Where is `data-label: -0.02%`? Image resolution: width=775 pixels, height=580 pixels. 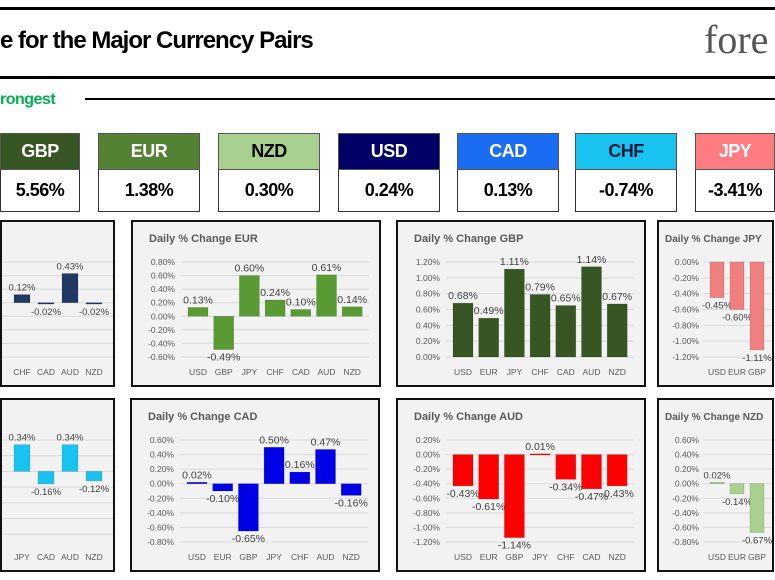 data-label: -0.02% is located at coordinates (46, 312).